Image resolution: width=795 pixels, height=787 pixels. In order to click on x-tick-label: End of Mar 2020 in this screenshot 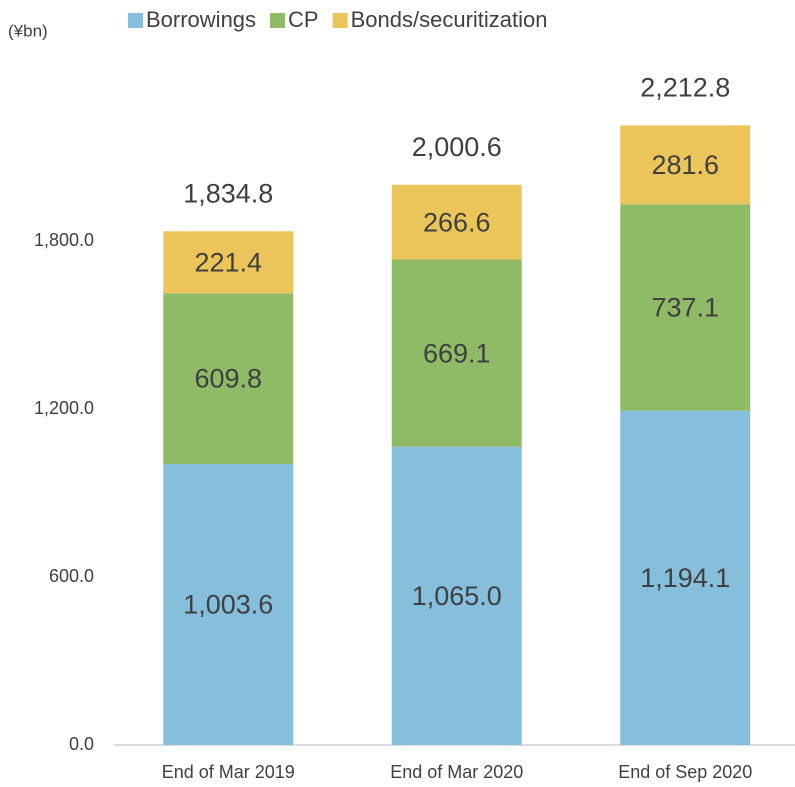, I will do `click(456, 772)`.